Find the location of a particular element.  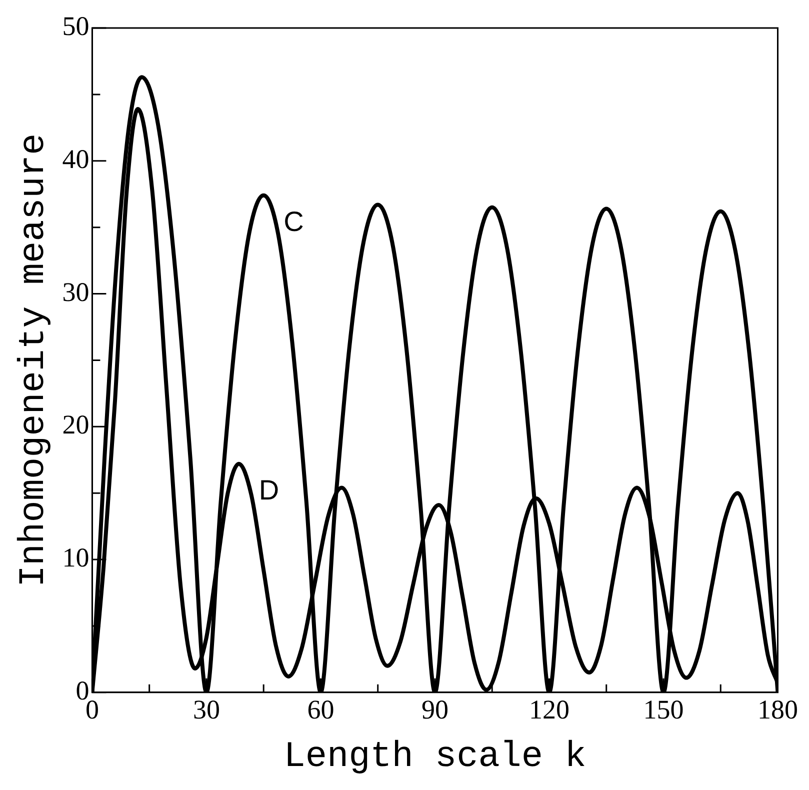

y-tick-label: 10 is located at coordinates (76, 557).